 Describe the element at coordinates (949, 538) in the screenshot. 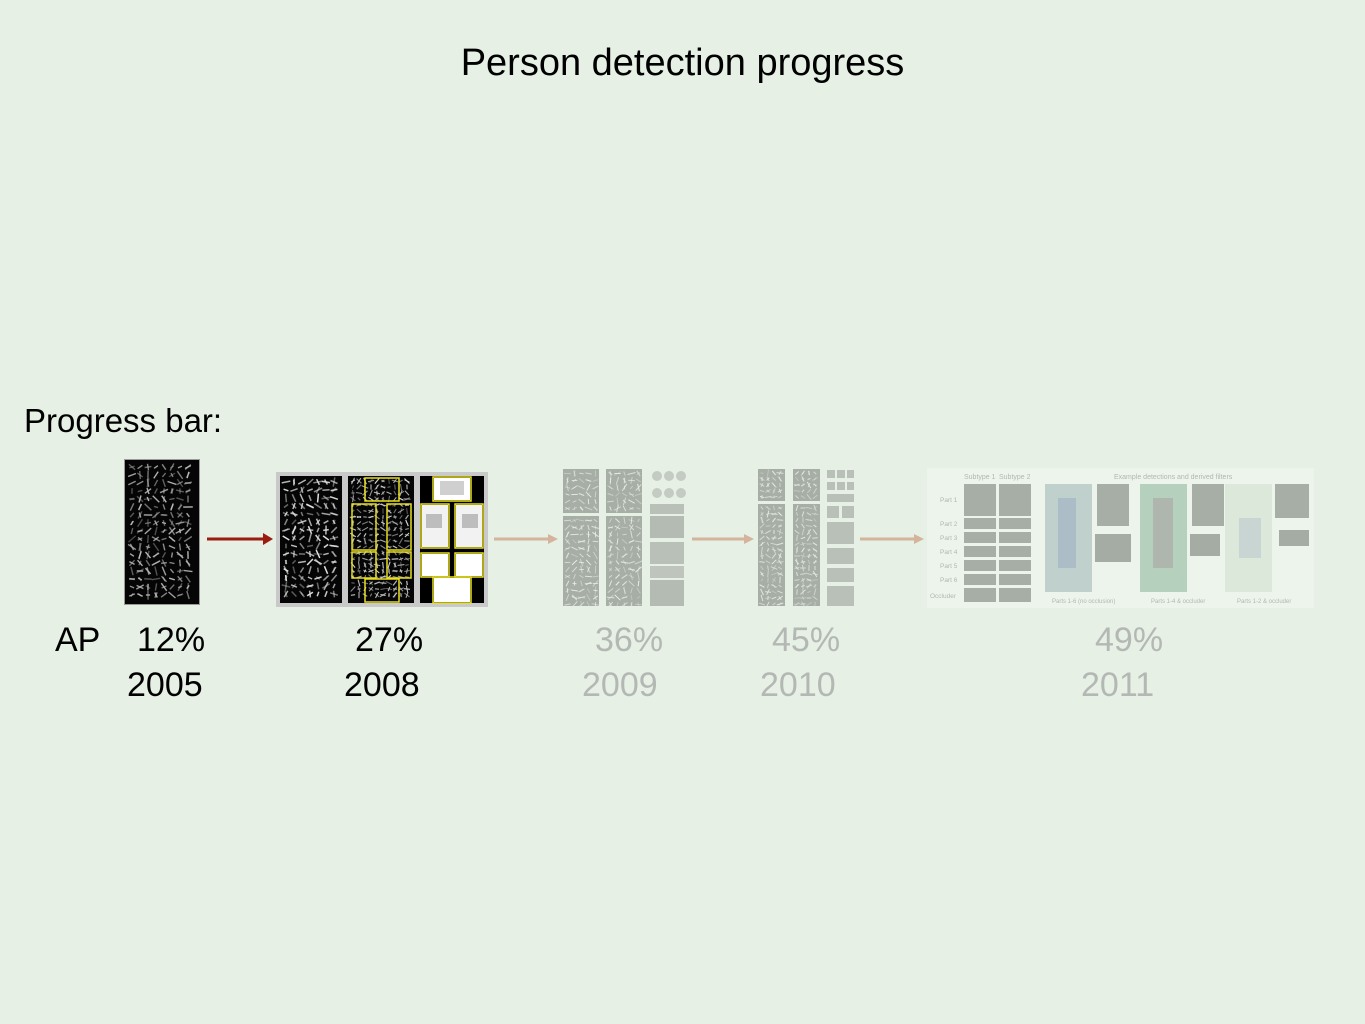

I see `part-label: Part 3` at that location.